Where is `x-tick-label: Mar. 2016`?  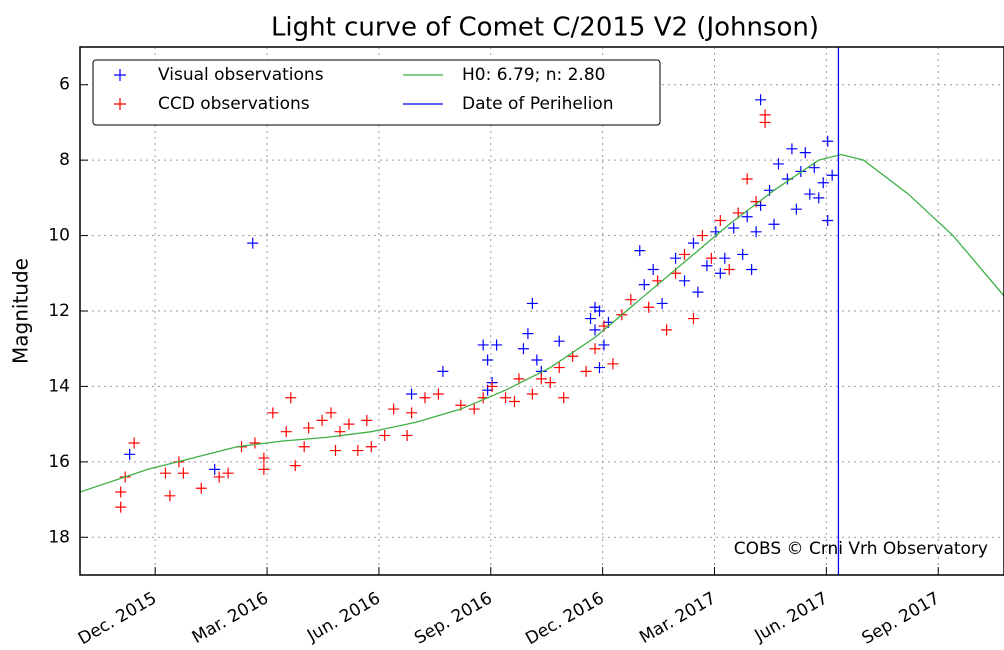 x-tick-label: Mar. 2016 is located at coordinates (230, 618).